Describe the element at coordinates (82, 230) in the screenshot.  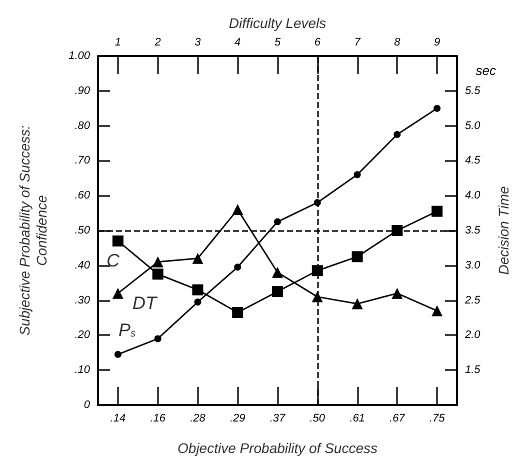
I see `y-tick-label: .50` at that location.